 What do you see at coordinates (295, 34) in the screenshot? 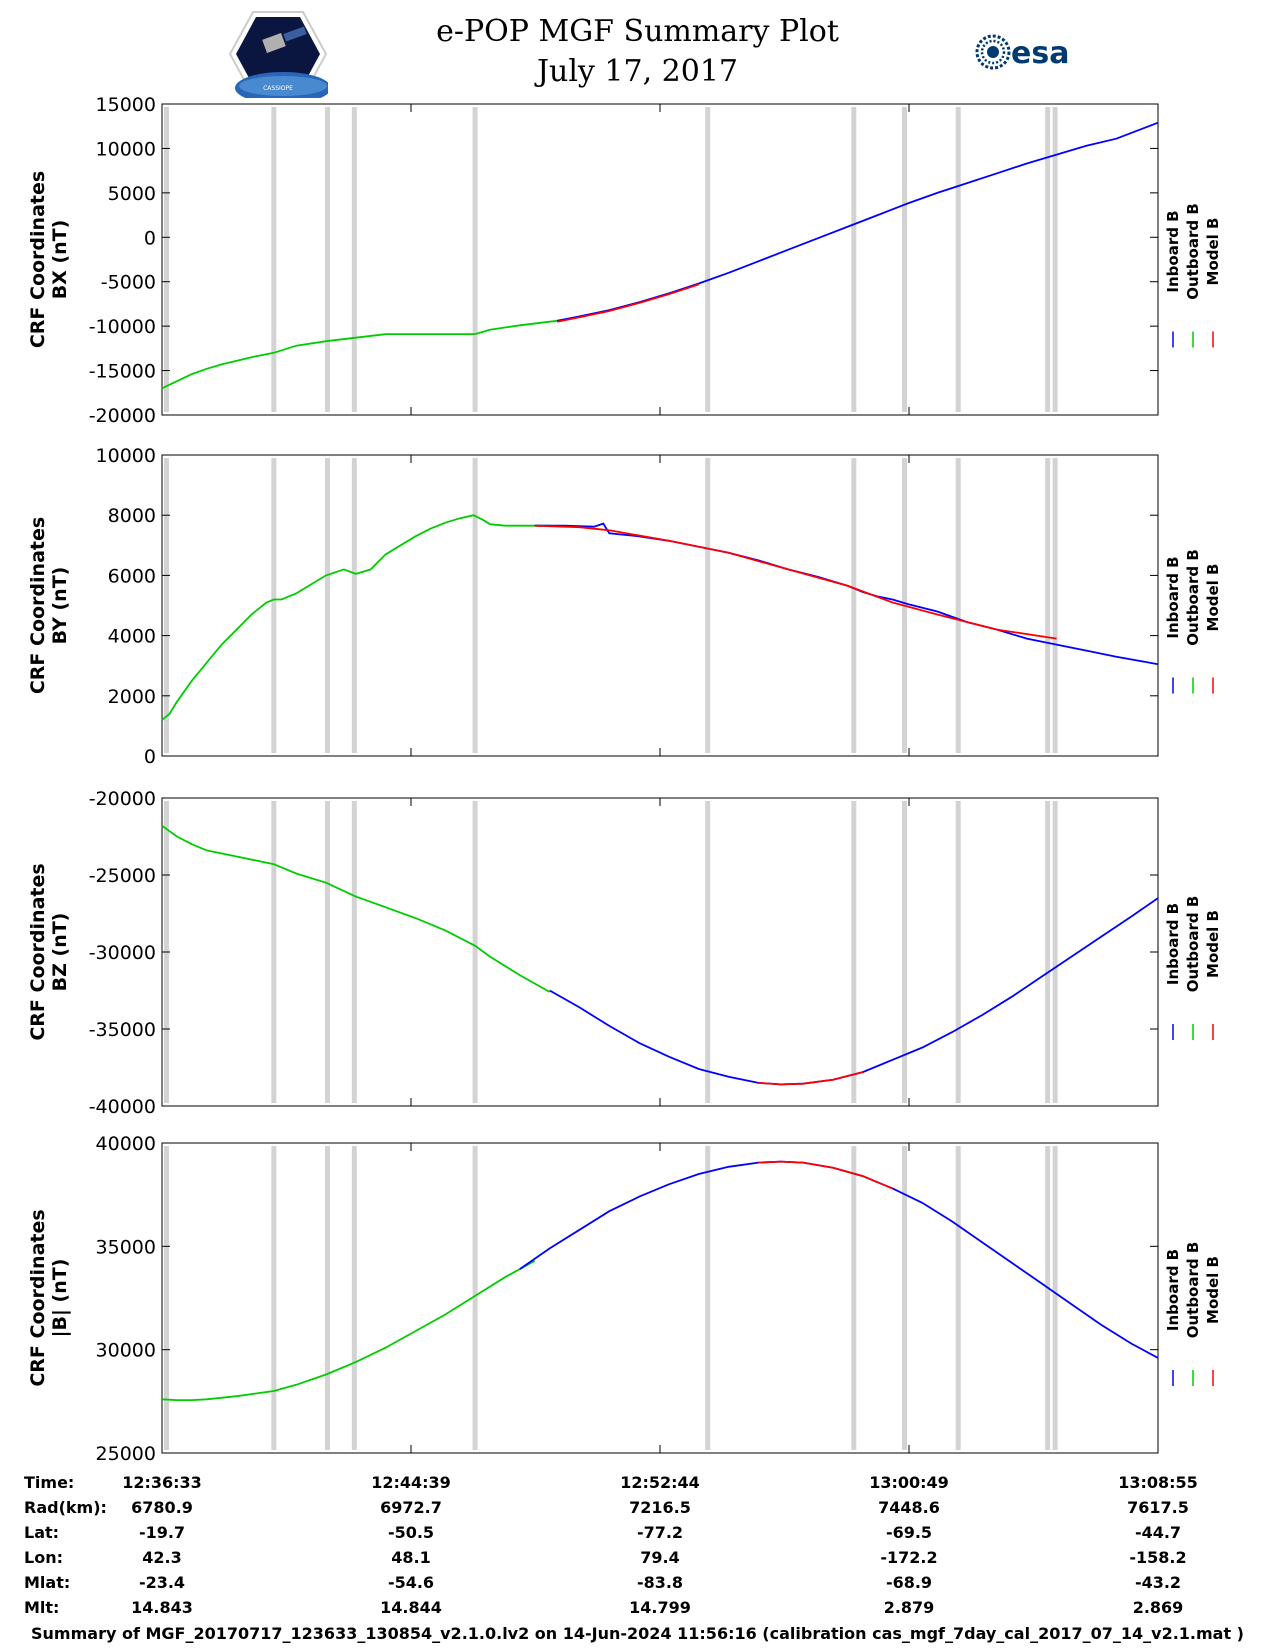
I see `solar-panel-icon` at bounding box center [295, 34].